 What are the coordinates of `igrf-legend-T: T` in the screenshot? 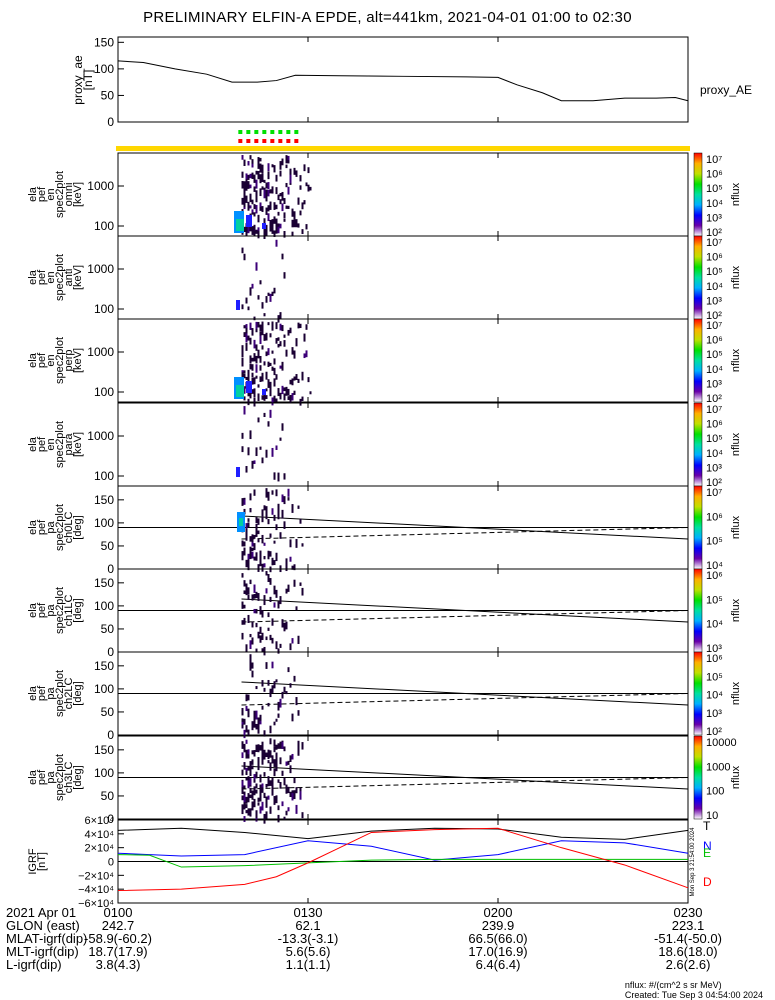 It's located at (707, 826).